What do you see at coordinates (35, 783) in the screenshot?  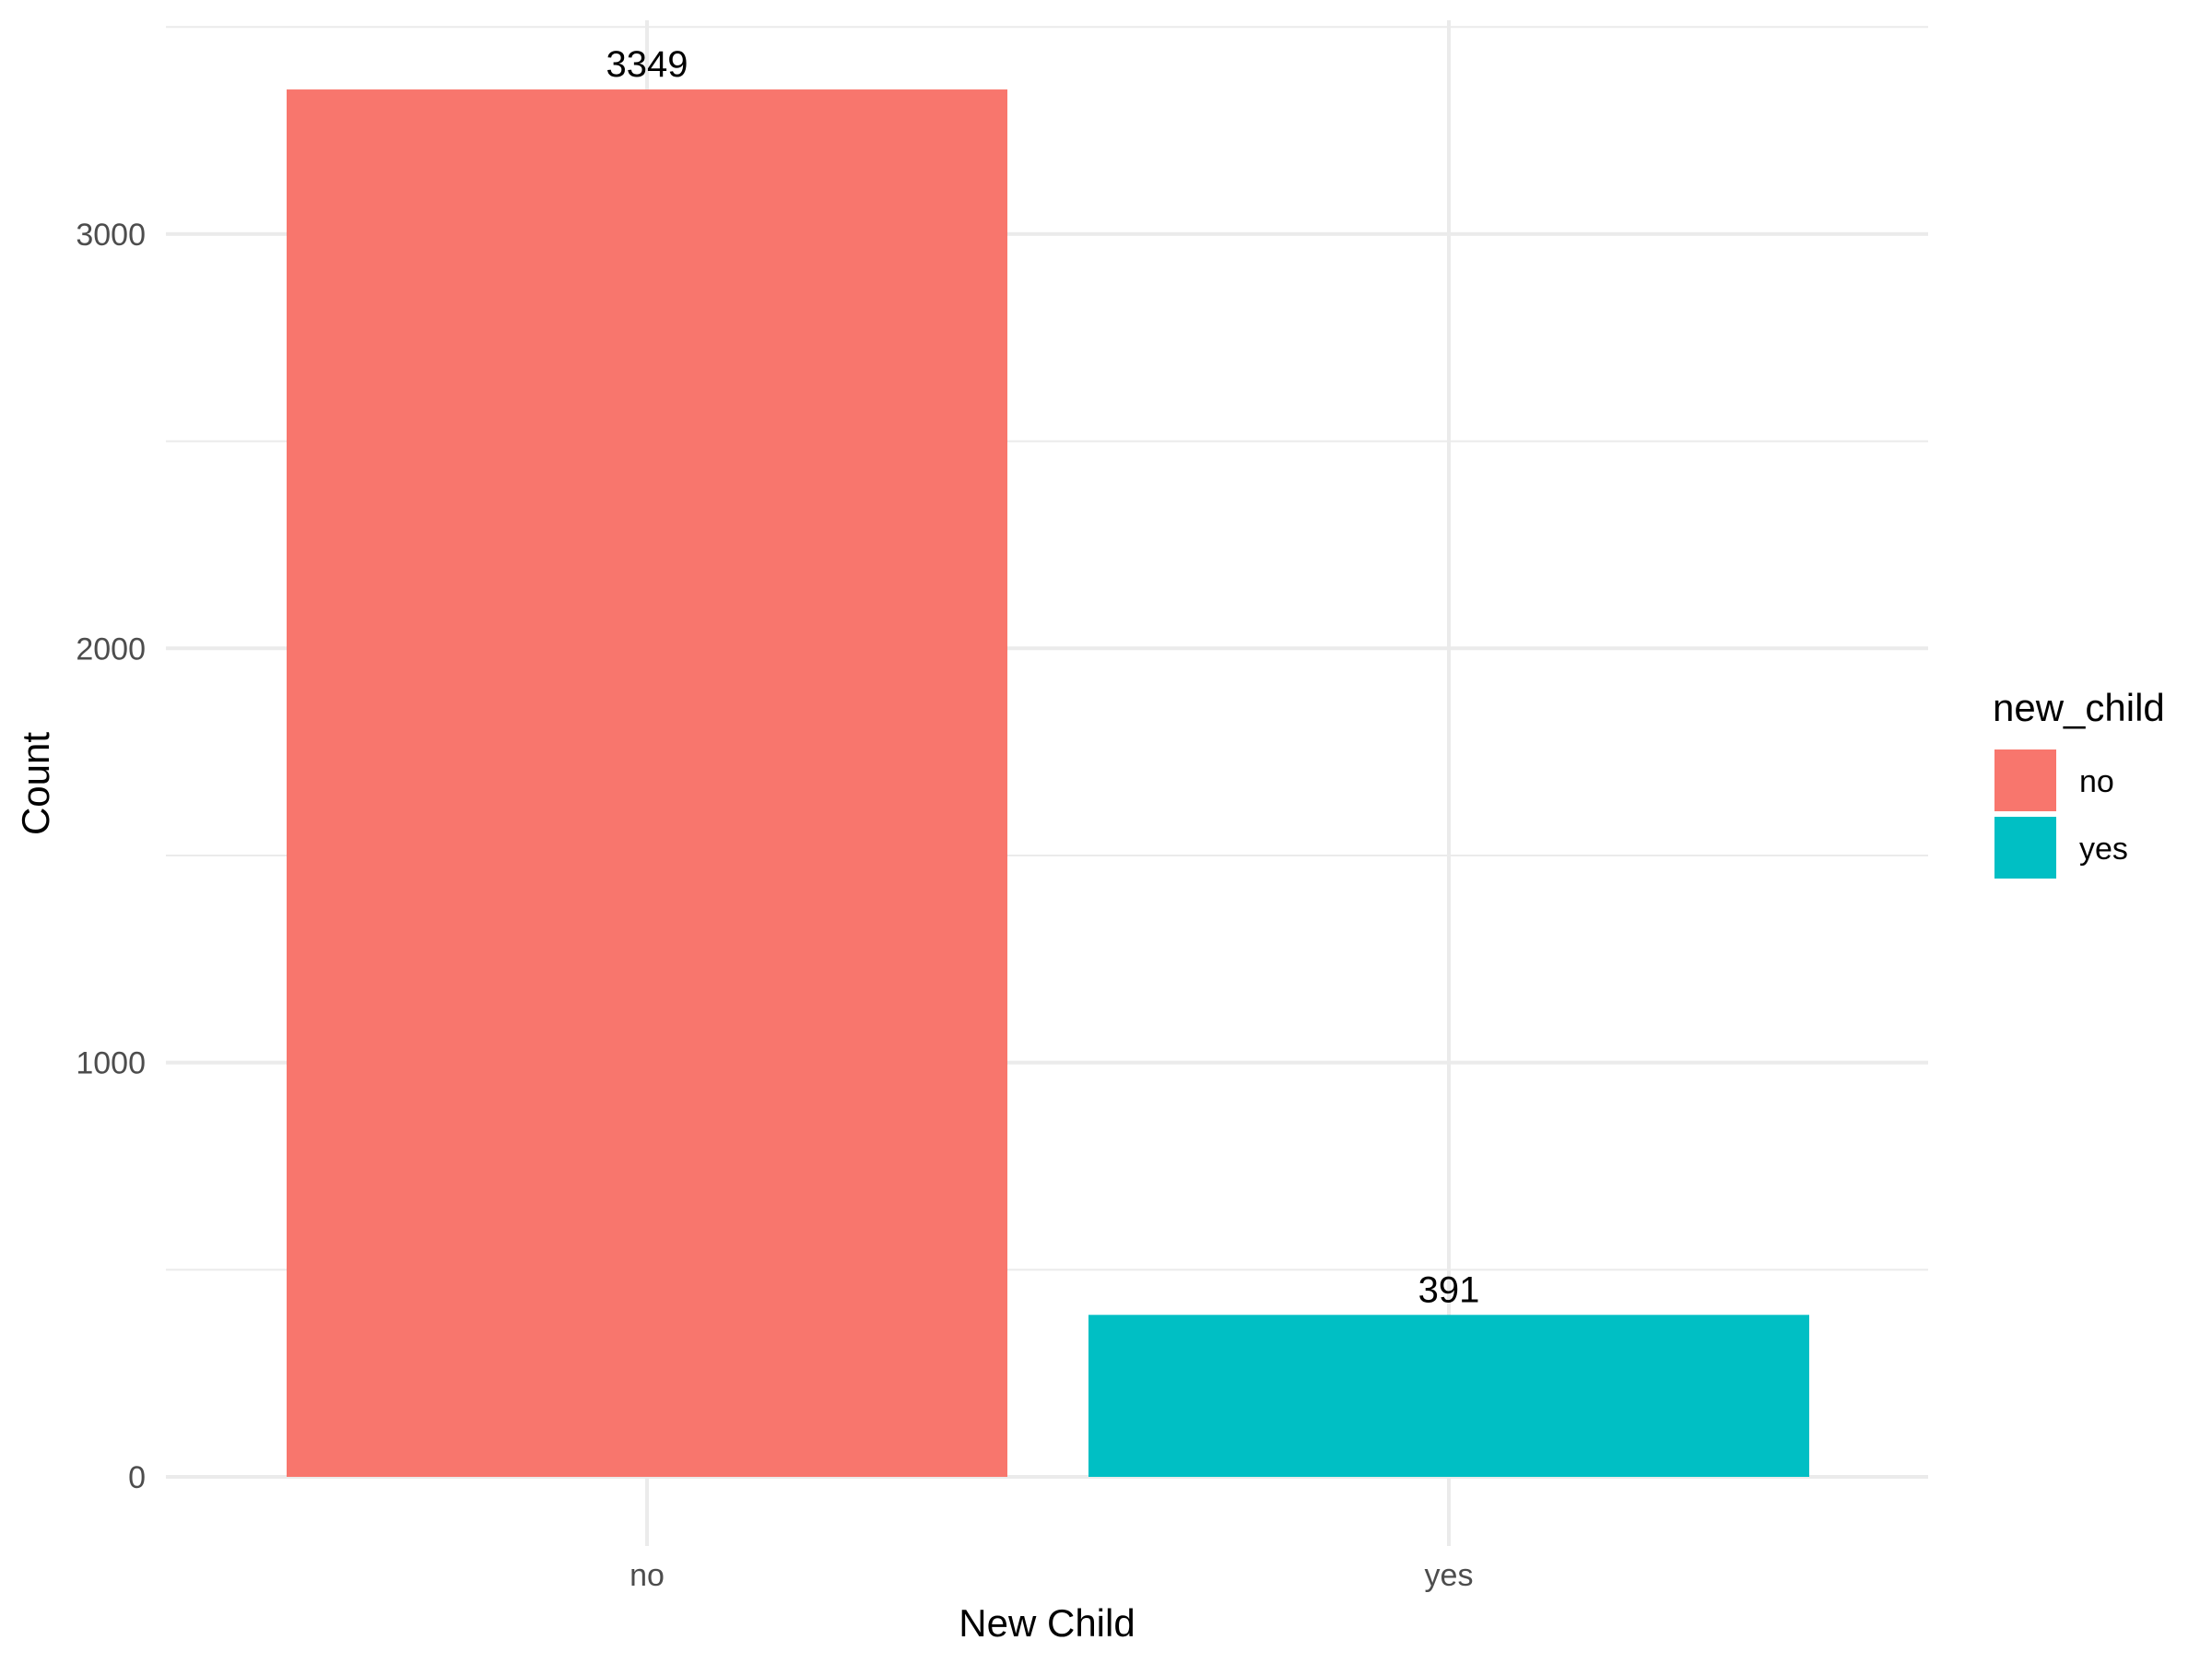 I see `y-axis-title: Count` at bounding box center [35, 783].